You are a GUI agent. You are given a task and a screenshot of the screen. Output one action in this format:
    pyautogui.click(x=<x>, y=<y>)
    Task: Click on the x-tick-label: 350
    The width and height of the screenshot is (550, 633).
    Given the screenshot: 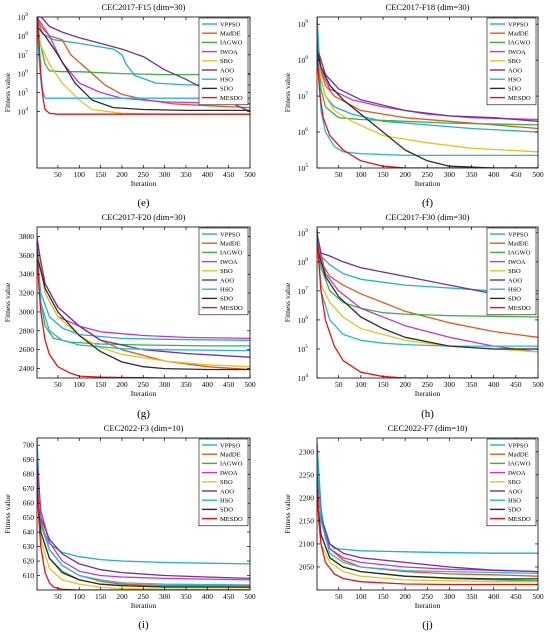 What is the action you would take?
    pyautogui.click(x=186, y=174)
    